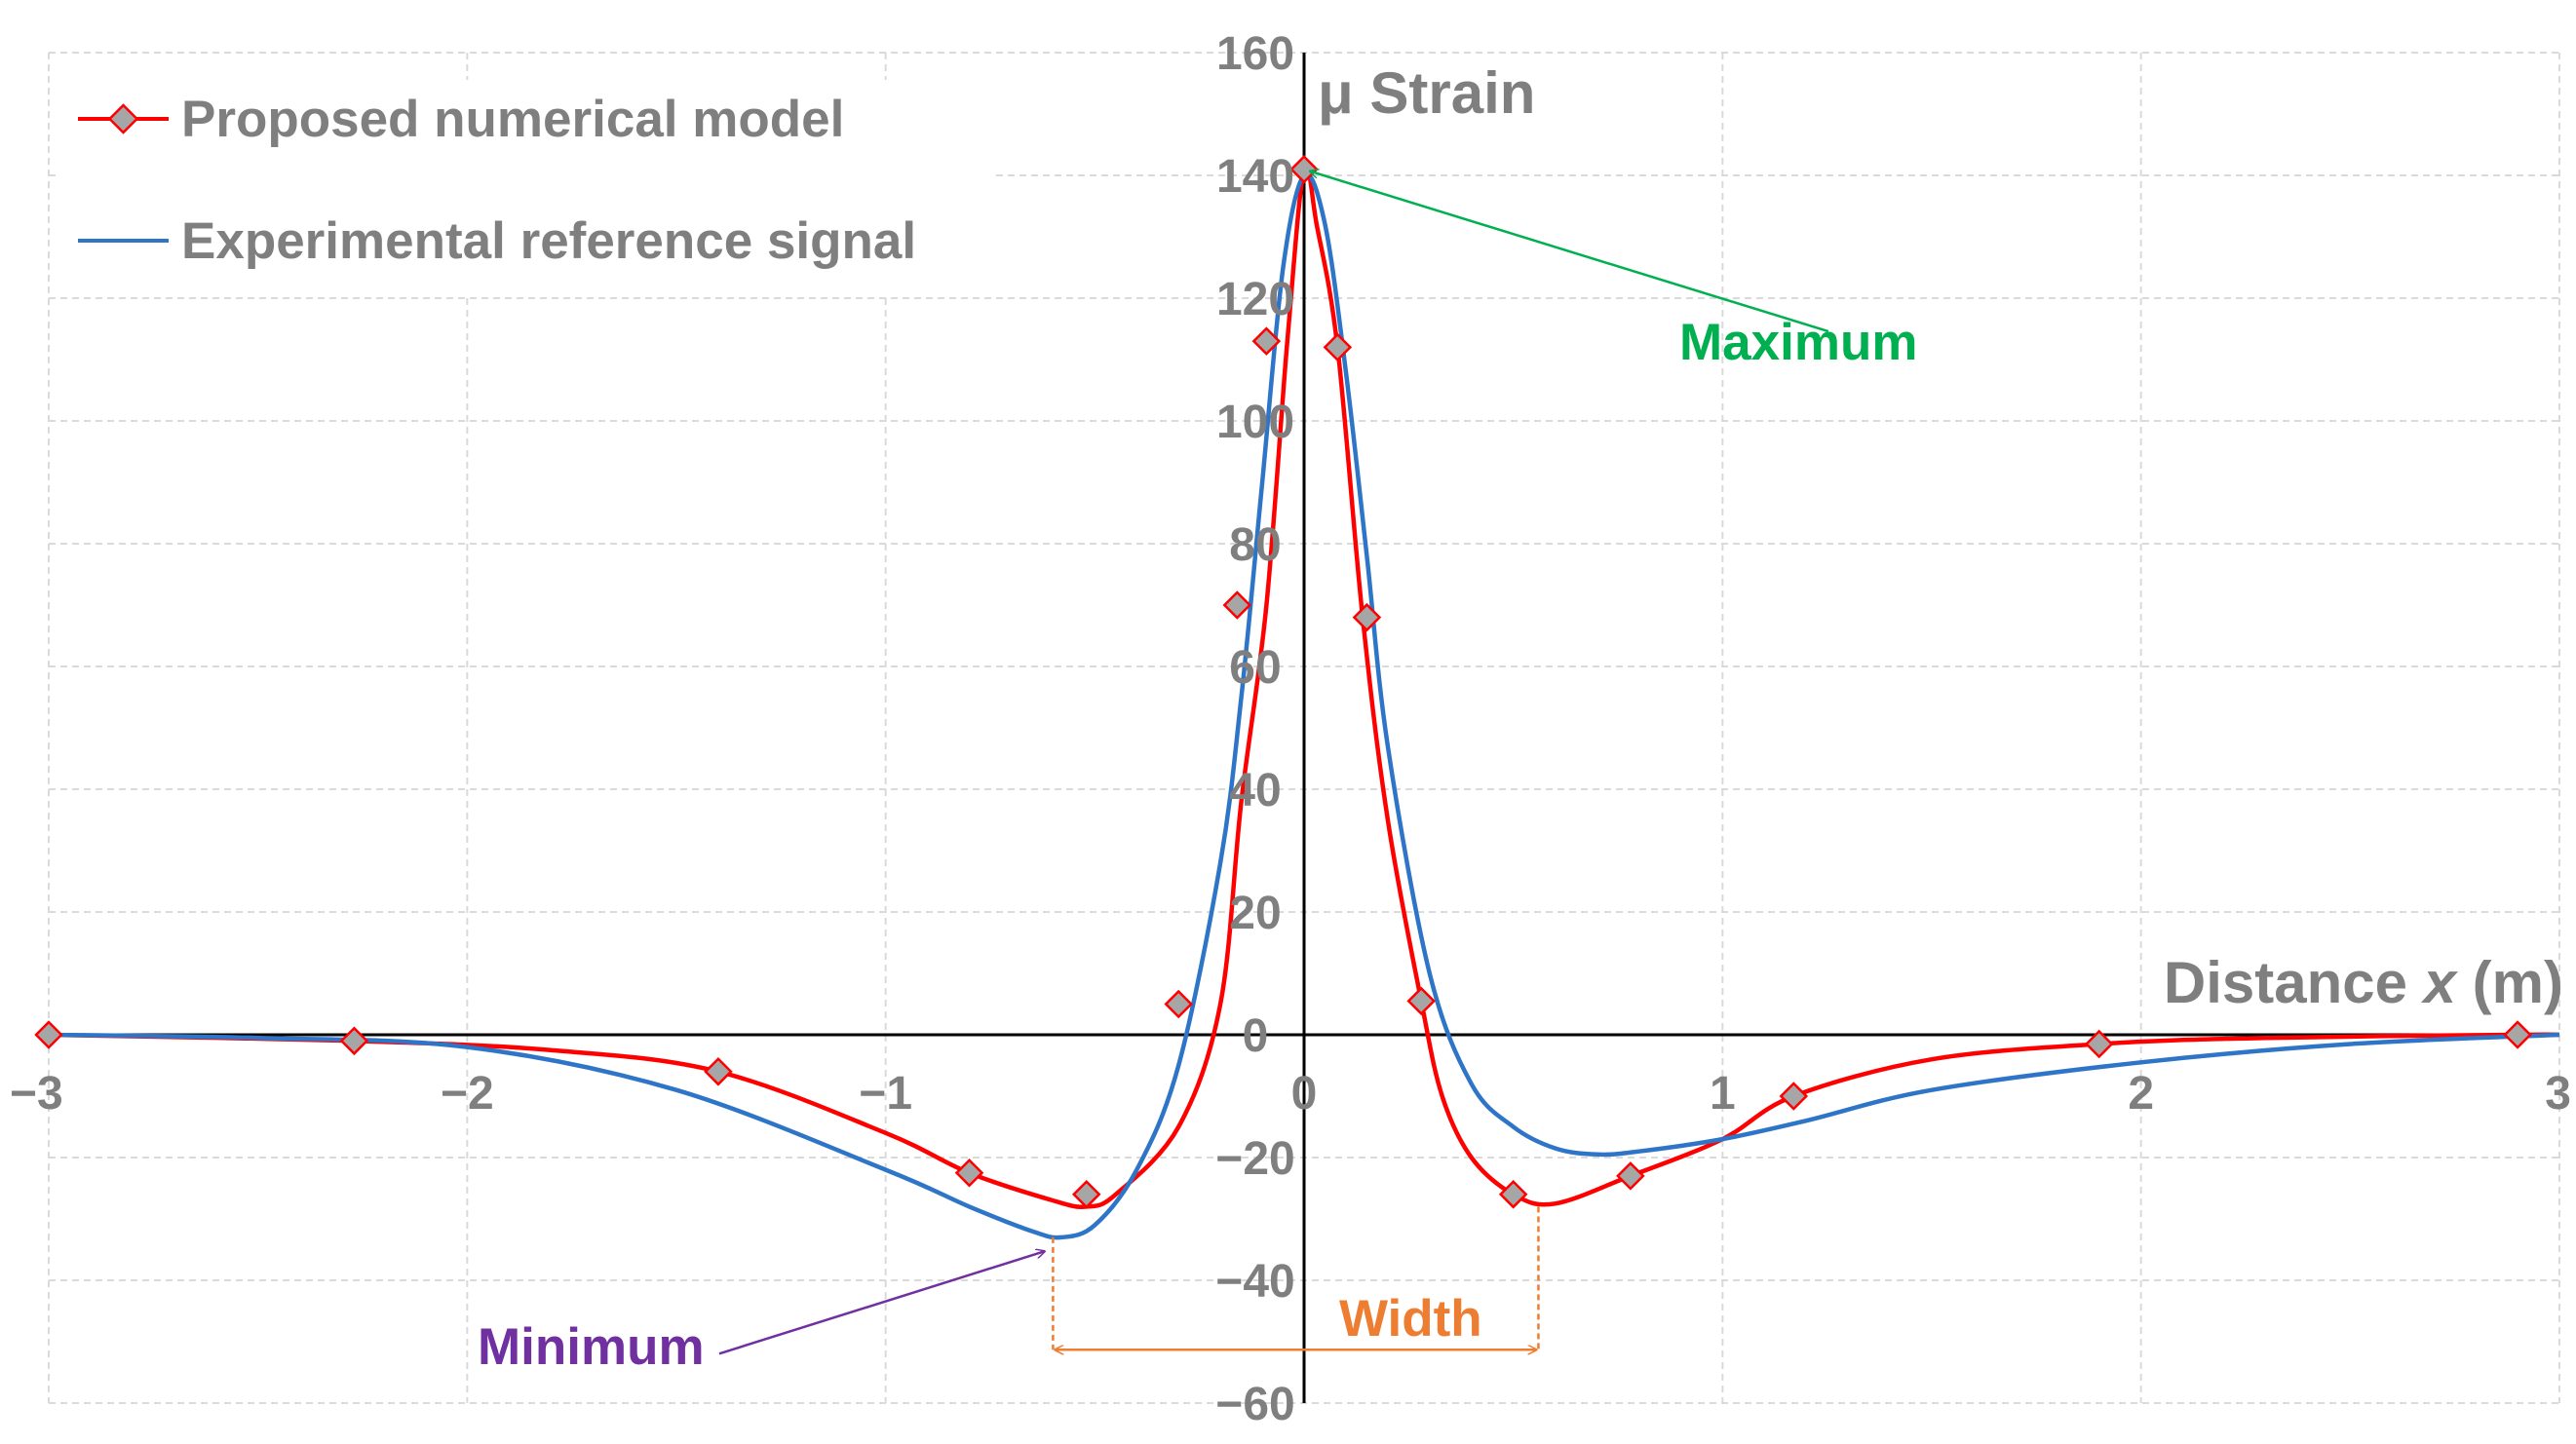 The width and height of the screenshot is (2576, 1444). Describe the element at coordinates (36, 1094) in the screenshot. I see `x-tick-label: −3` at that location.